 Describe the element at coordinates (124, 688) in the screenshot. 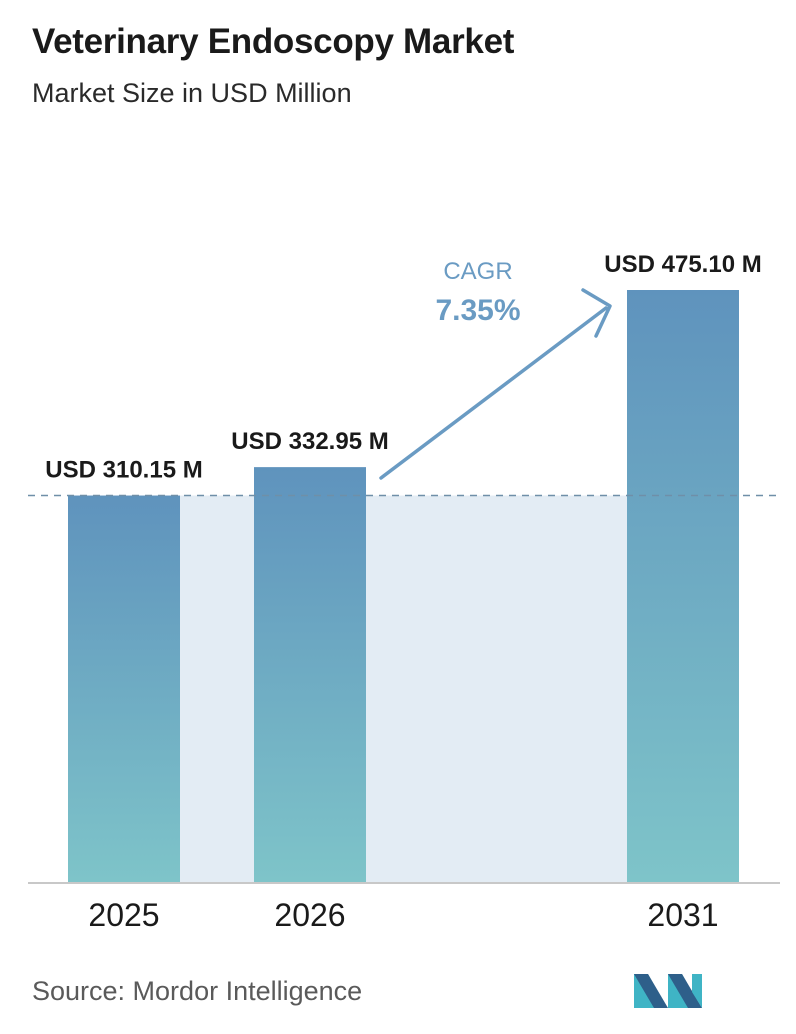

I see `bar-2025` at that location.